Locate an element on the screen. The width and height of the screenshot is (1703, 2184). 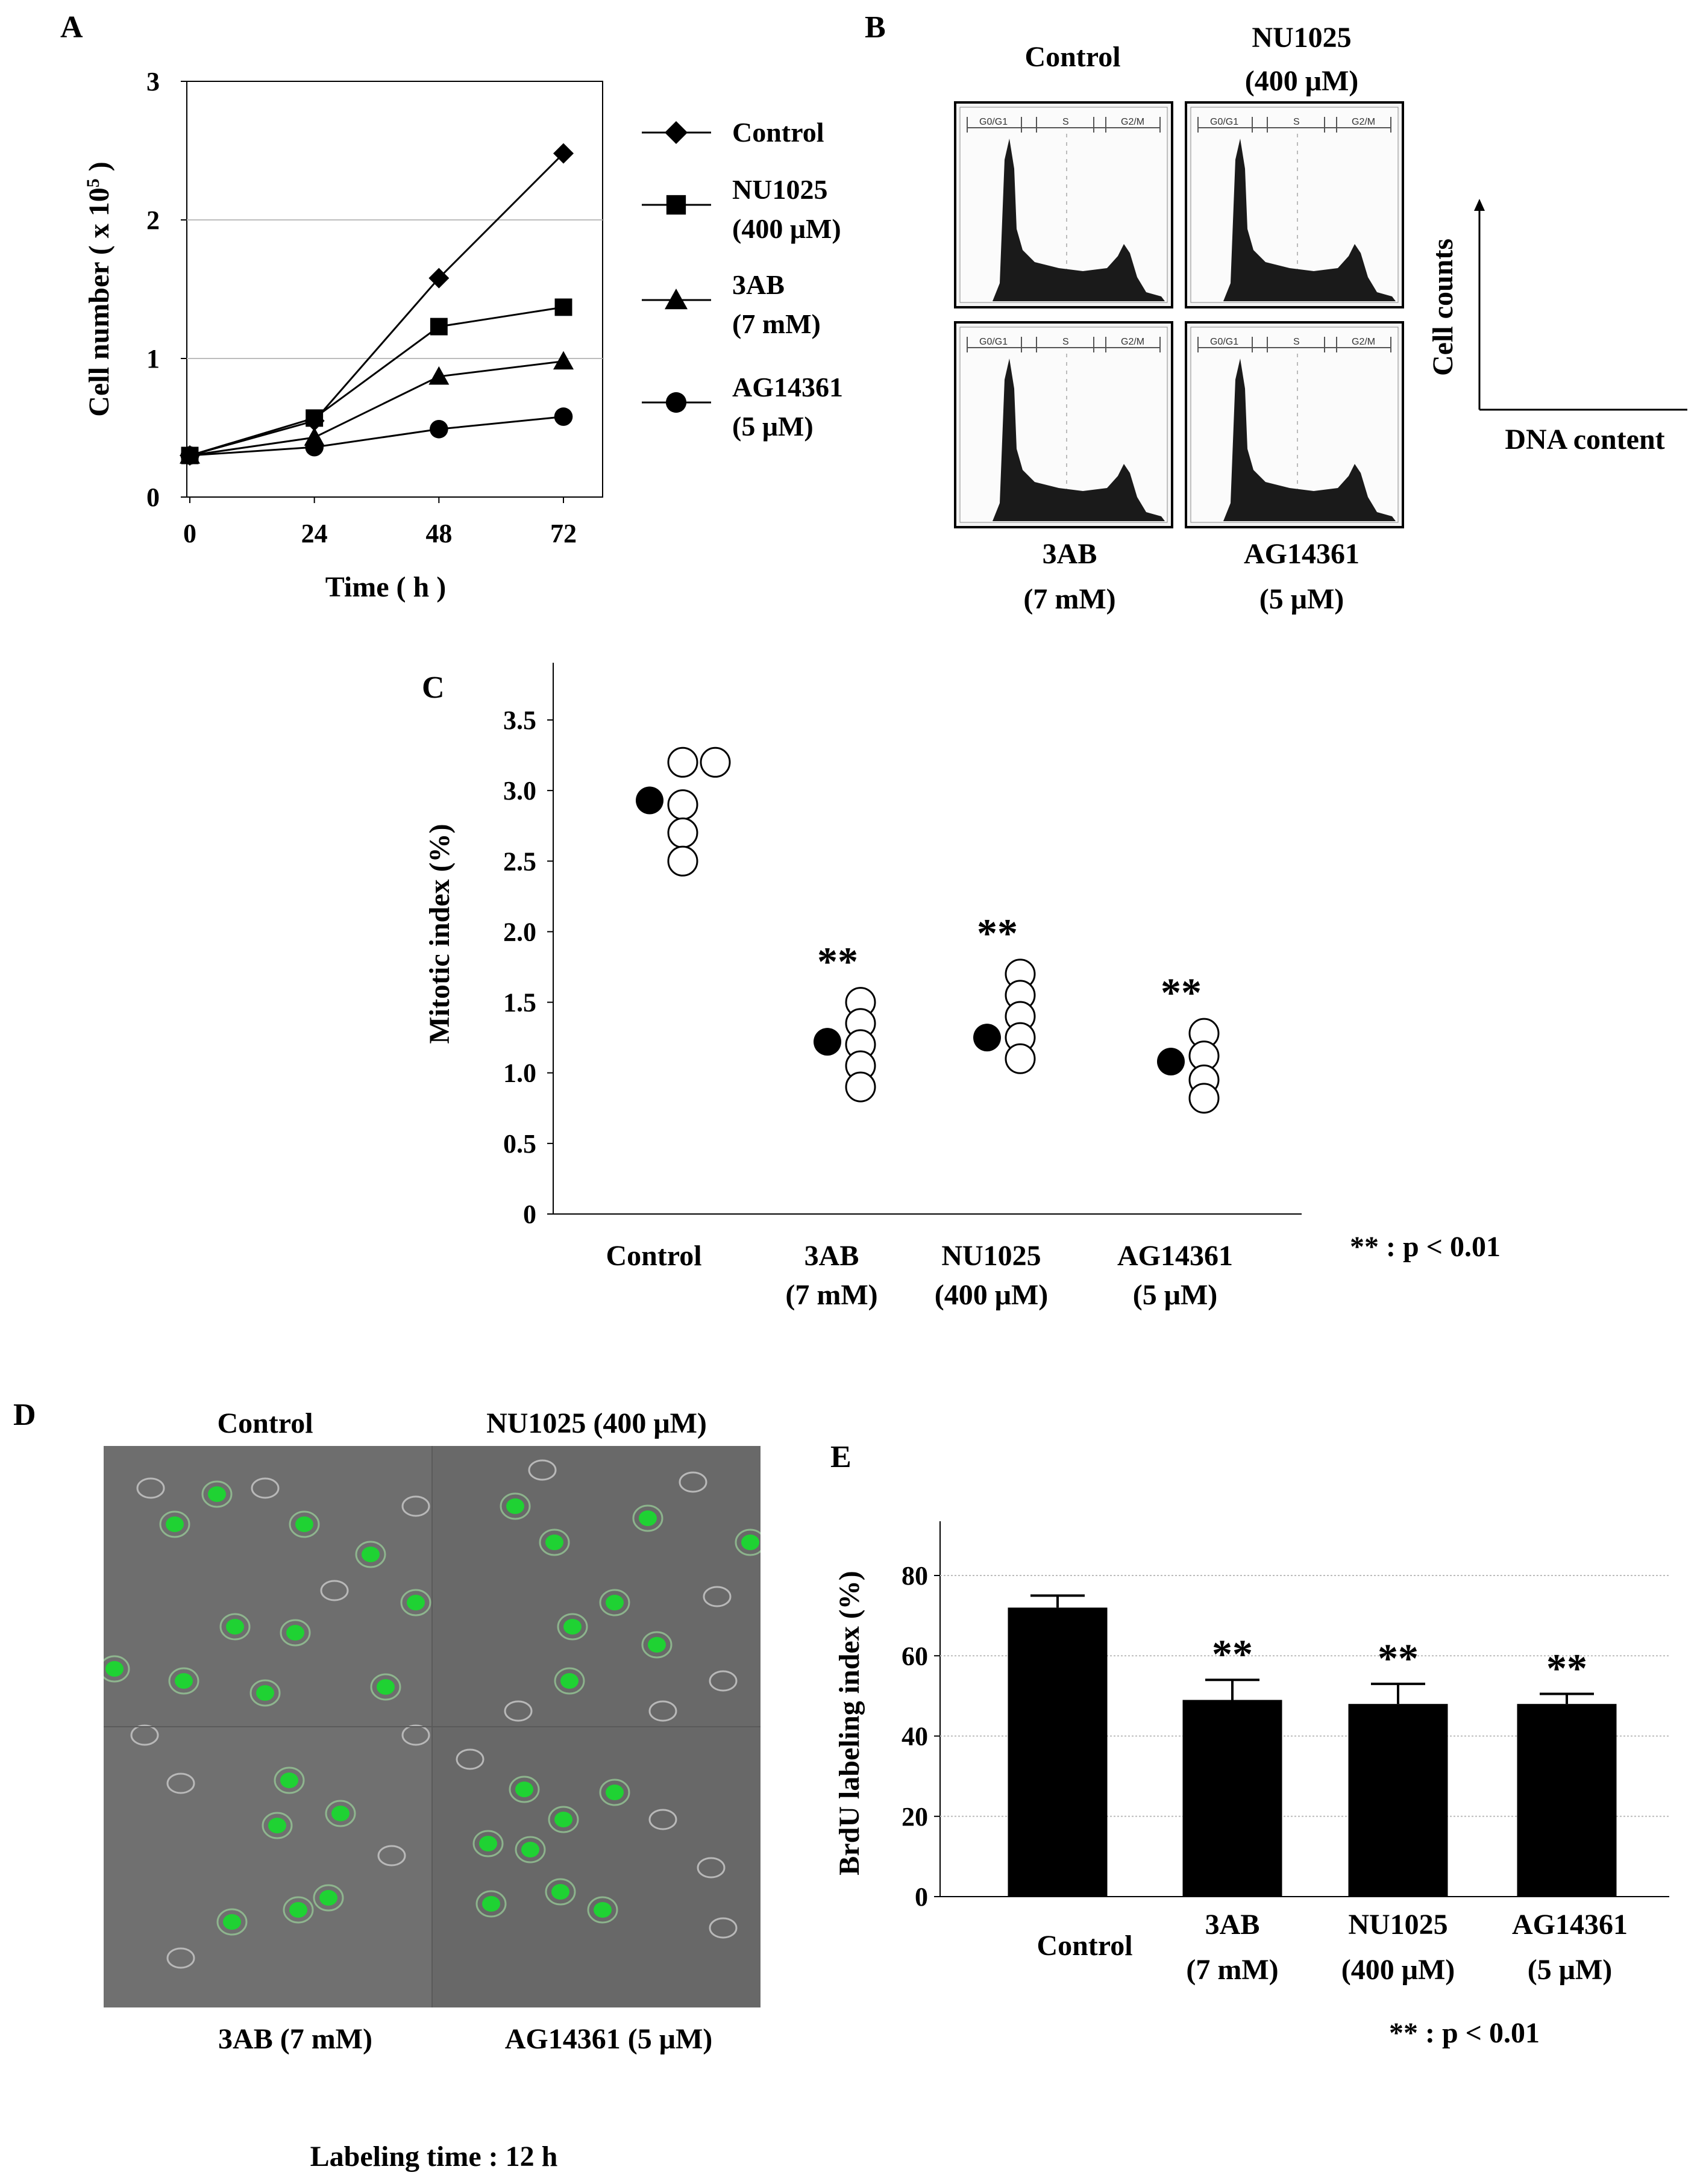
panel-c-category-control: Control is located at coordinates (654, 1256).